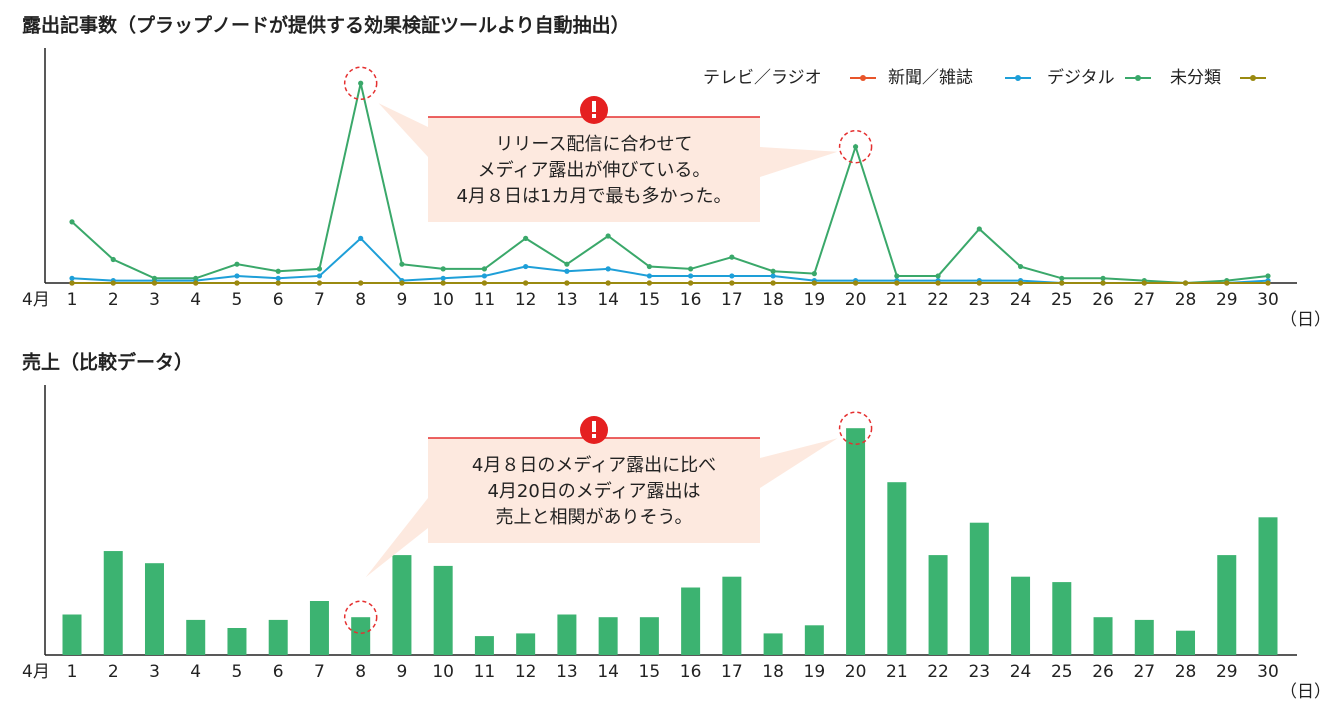  What do you see at coordinates (593, 144) in the screenshot?
I see `annotation: リリース配信に合わせて` at bounding box center [593, 144].